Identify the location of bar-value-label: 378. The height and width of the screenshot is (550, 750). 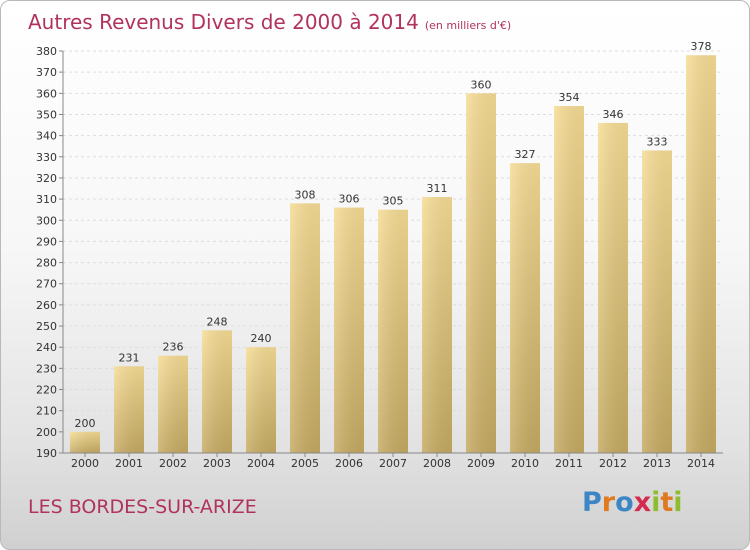
(701, 46).